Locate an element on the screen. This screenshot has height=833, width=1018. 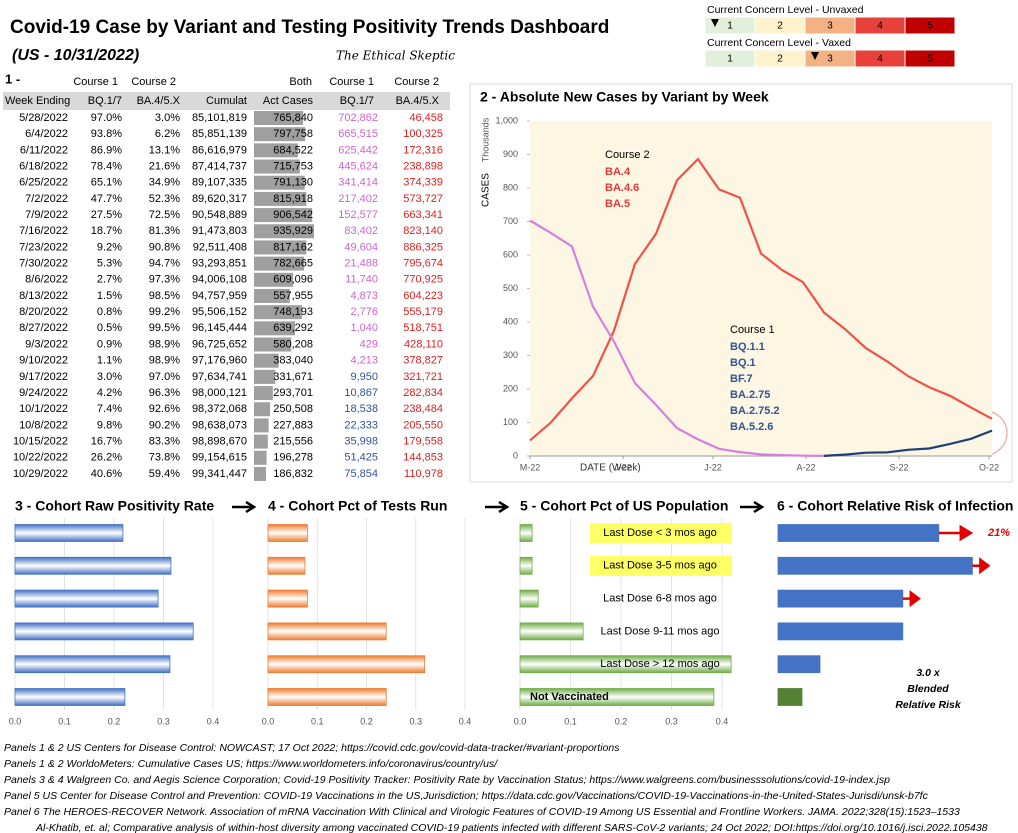
concern-level: 5 is located at coordinates (930, 59).